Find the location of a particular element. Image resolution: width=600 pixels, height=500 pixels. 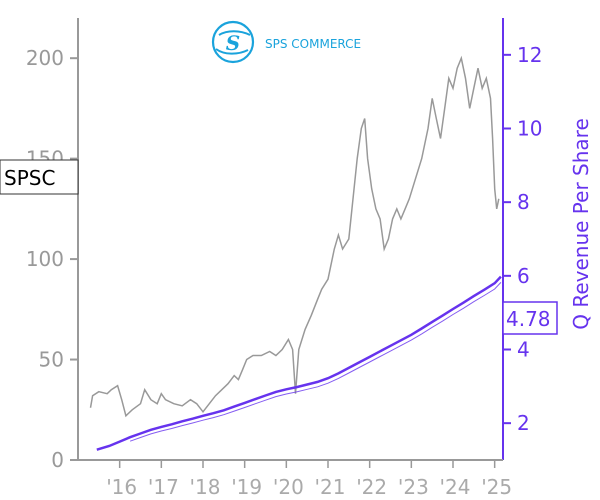

x-axis-ticks: '16 '17 '18 '19 '20 '21 '22 '23 '24 '25 is located at coordinates (309, 479).